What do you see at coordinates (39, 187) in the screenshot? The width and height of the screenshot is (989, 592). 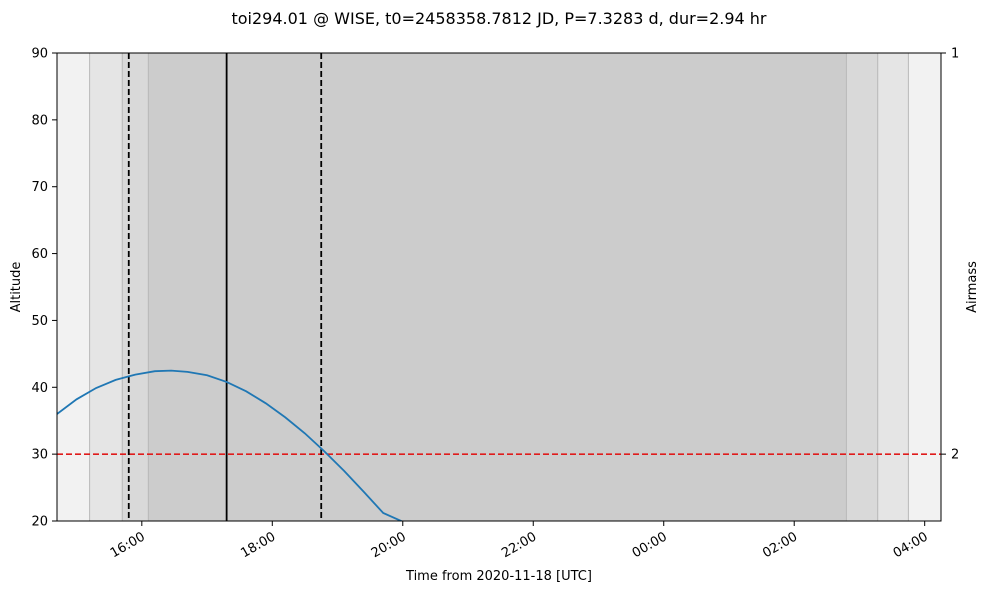 I see `y-tick-label: 70` at bounding box center [39, 187].